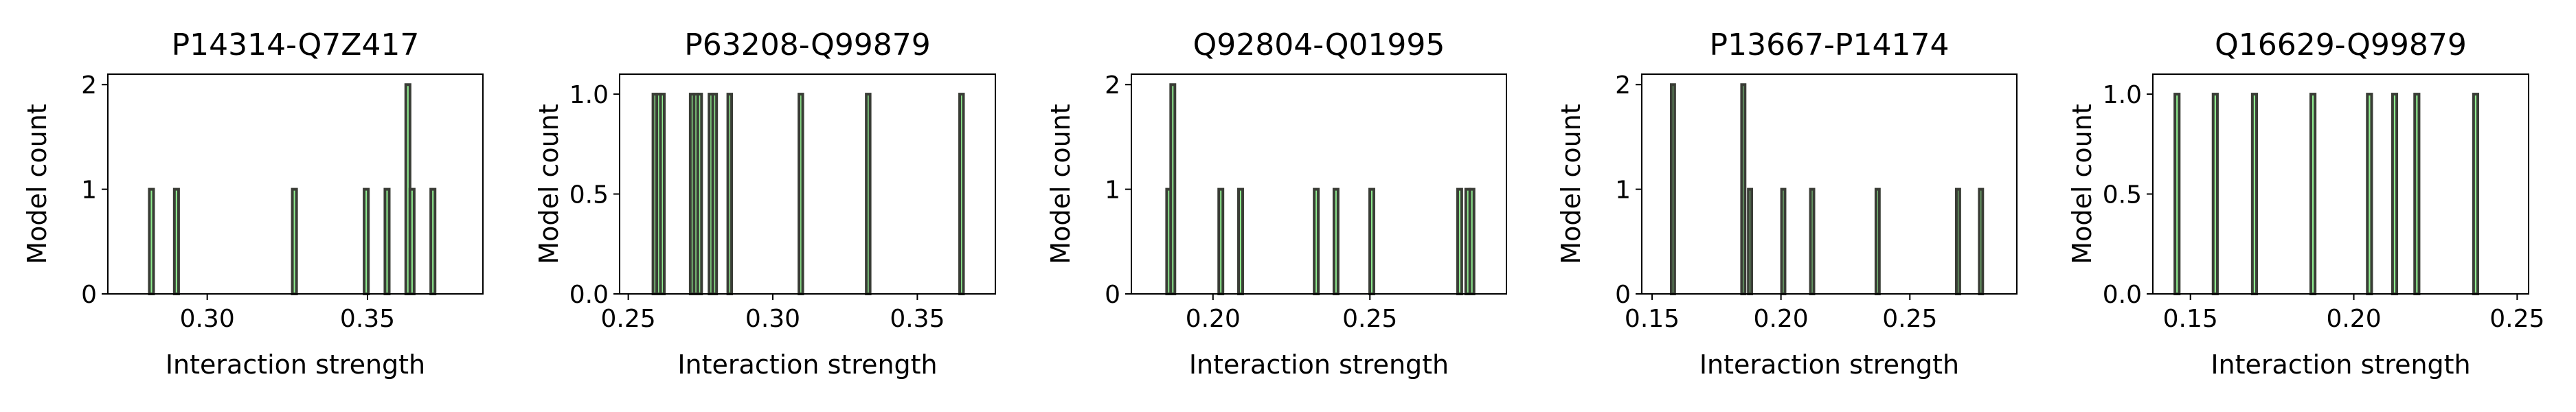 The height and width of the screenshot is (412, 2576). I want to click on panel-title: P14314-Q7Z417, so click(296, 44).